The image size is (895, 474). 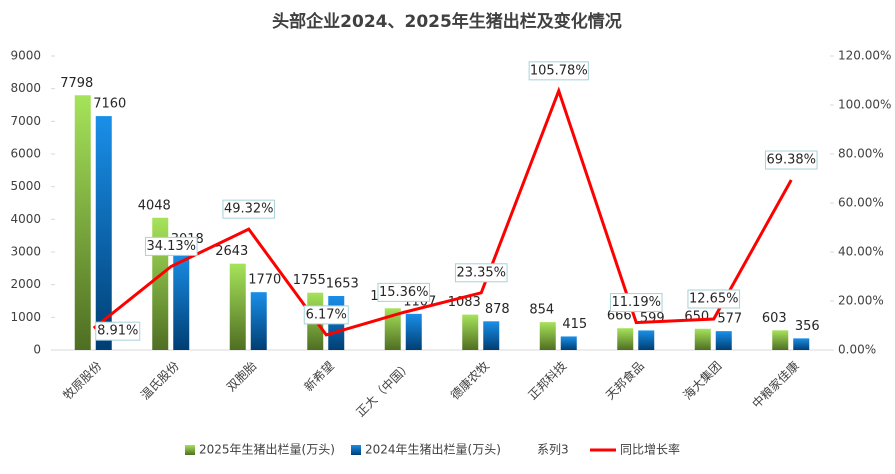 What do you see at coordinates (861, 301) in the screenshot?
I see `y2-tick-label: 20.00%` at bounding box center [861, 301].